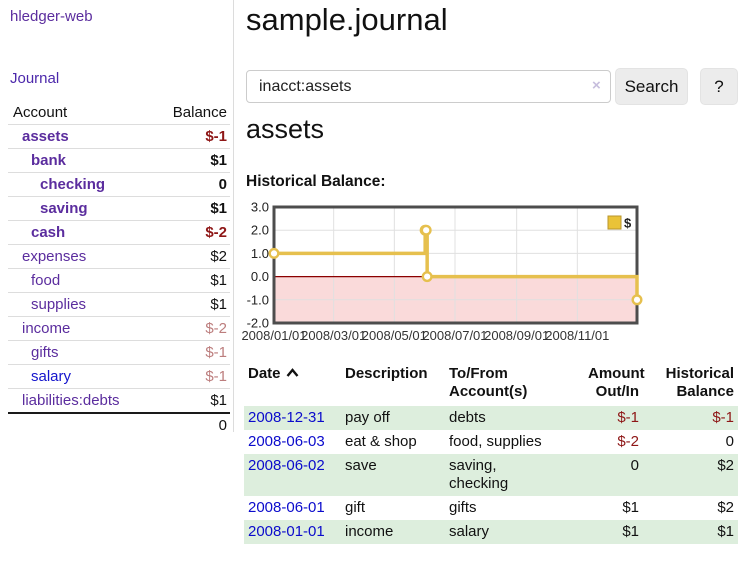  What do you see at coordinates (286, 507) in the screenshot?
I see `transaction-date-link: 2008-06-01` at bounding box center [286, 507].